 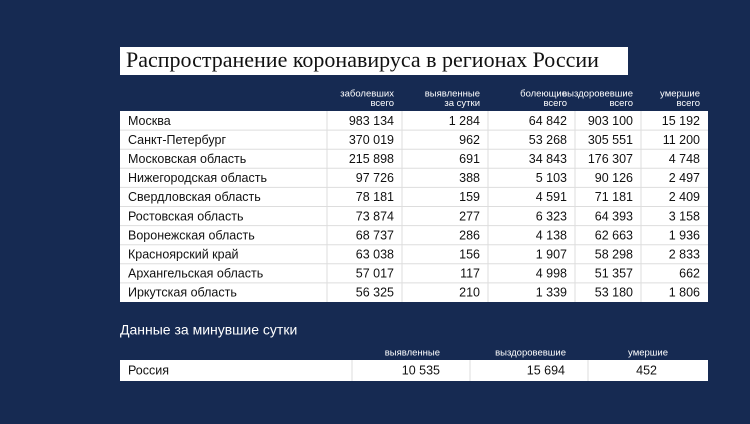 I want to click on region-name: Красноярский край, so click(x=183, y=255).